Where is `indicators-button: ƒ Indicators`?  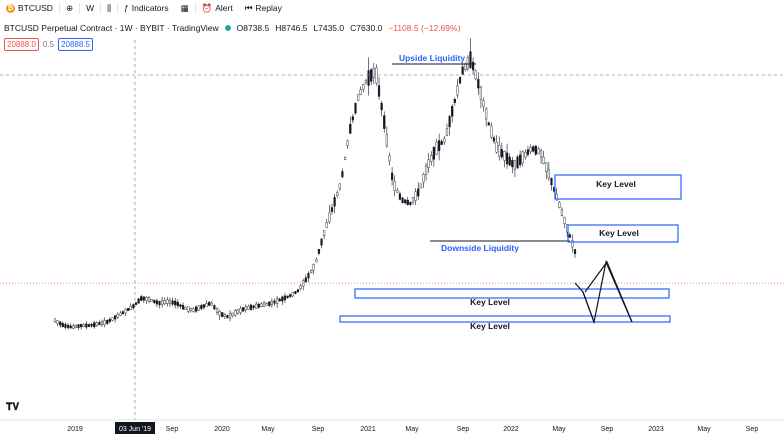
indicators-button: ƒ Indicators is located at coordinates (146, 8).